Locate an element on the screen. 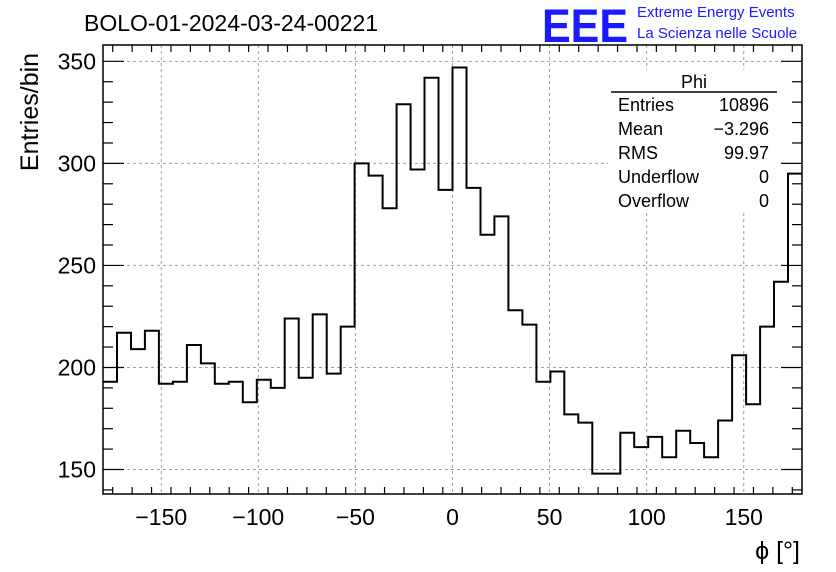 This screenshot has width=836, height=572. x-tick-label: 0 is located at coordinates (452, 517).